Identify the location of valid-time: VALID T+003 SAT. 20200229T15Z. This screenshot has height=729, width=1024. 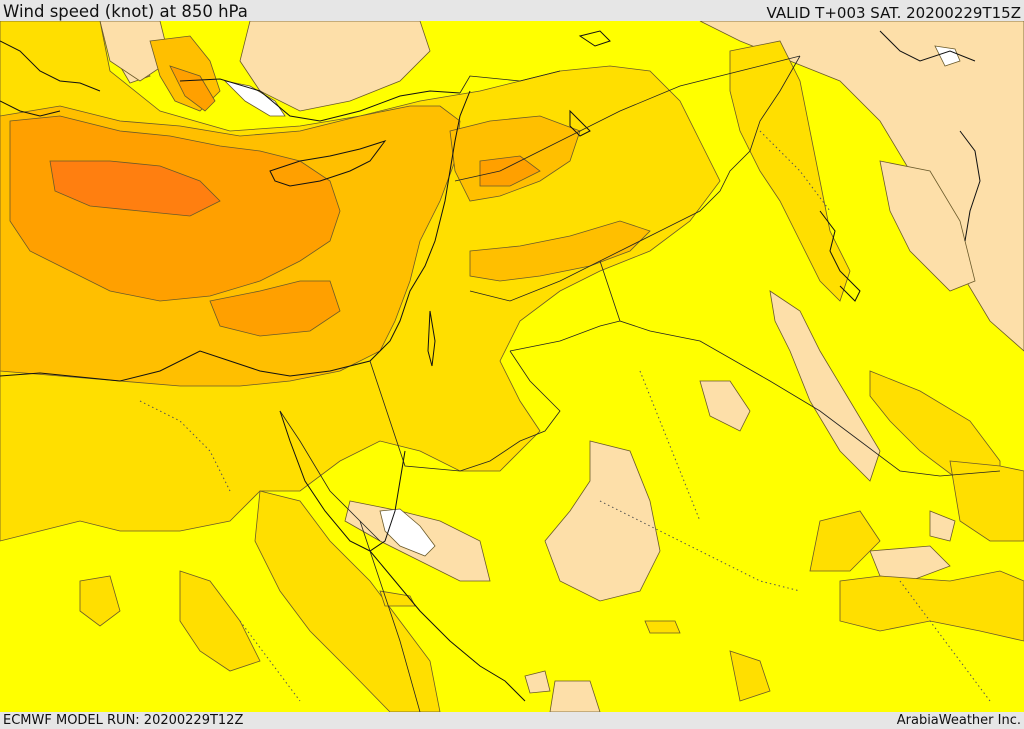
(893, 13).